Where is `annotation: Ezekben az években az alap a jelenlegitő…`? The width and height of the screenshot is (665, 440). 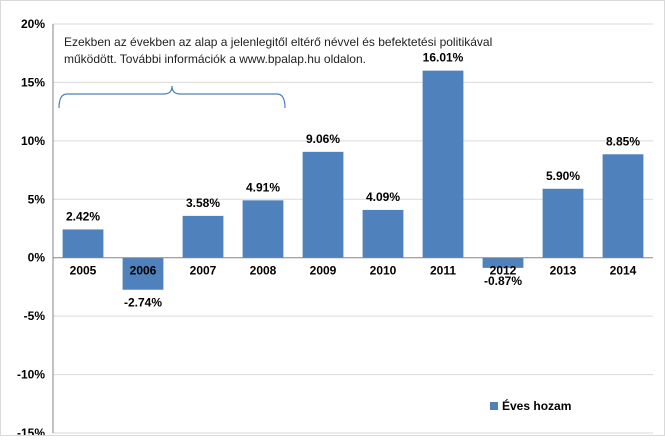
annotation: Ezekben az években az alap a jelenlegitő… is located at coordinates (275, 72).